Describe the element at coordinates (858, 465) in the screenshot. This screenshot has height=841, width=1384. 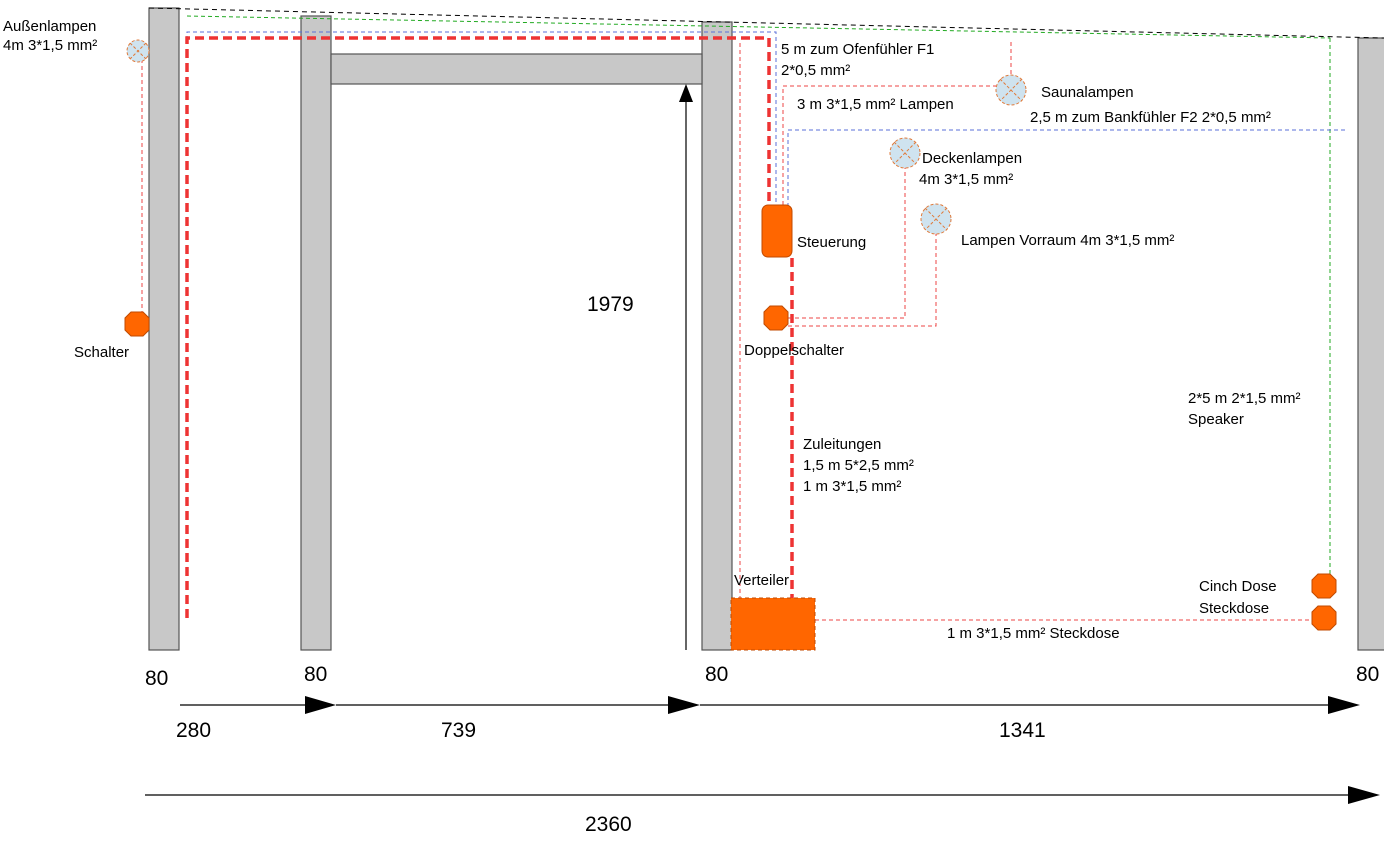
I see `supply-spec-1: 1,5 m 5*2,5 mm²` at that location.